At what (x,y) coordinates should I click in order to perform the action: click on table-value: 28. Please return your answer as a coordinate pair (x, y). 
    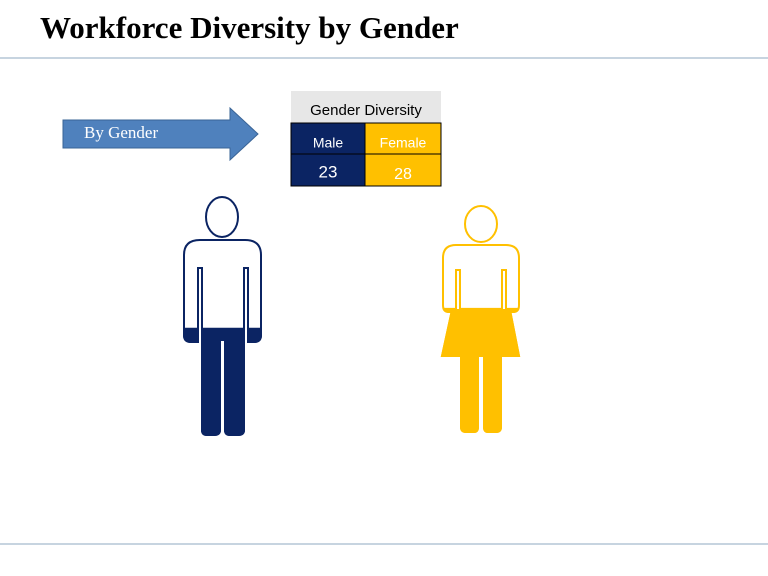
    Looking at the image, I should click on (403, 174).